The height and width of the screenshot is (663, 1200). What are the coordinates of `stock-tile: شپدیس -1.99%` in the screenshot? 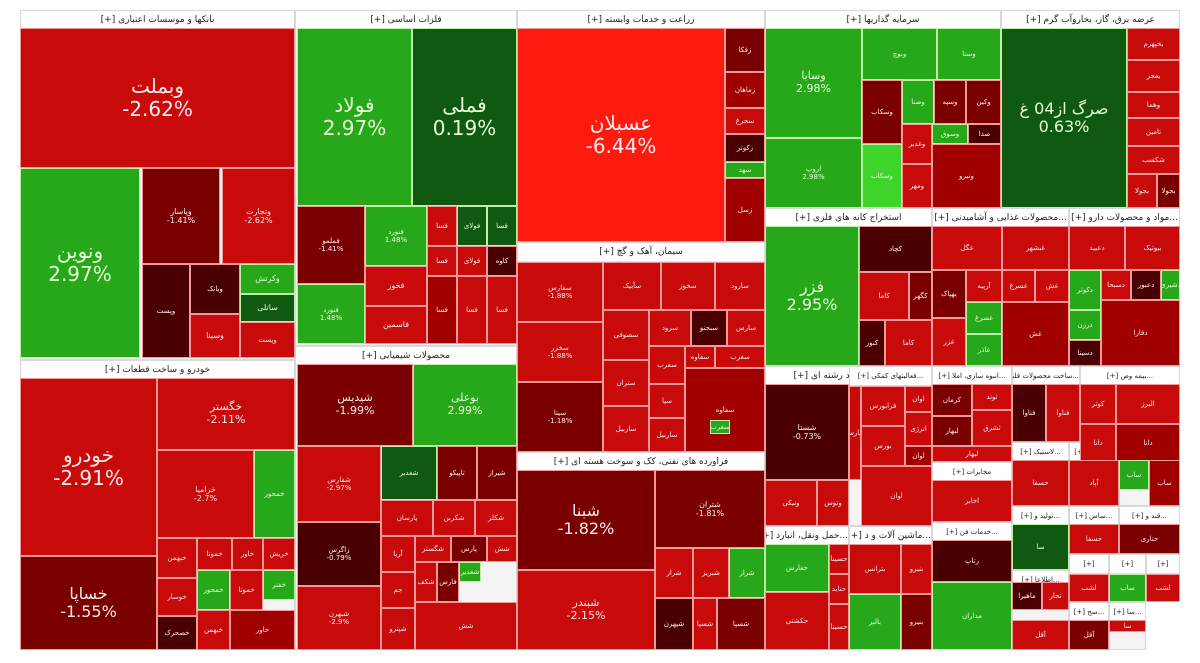 It's located at (355, 405).